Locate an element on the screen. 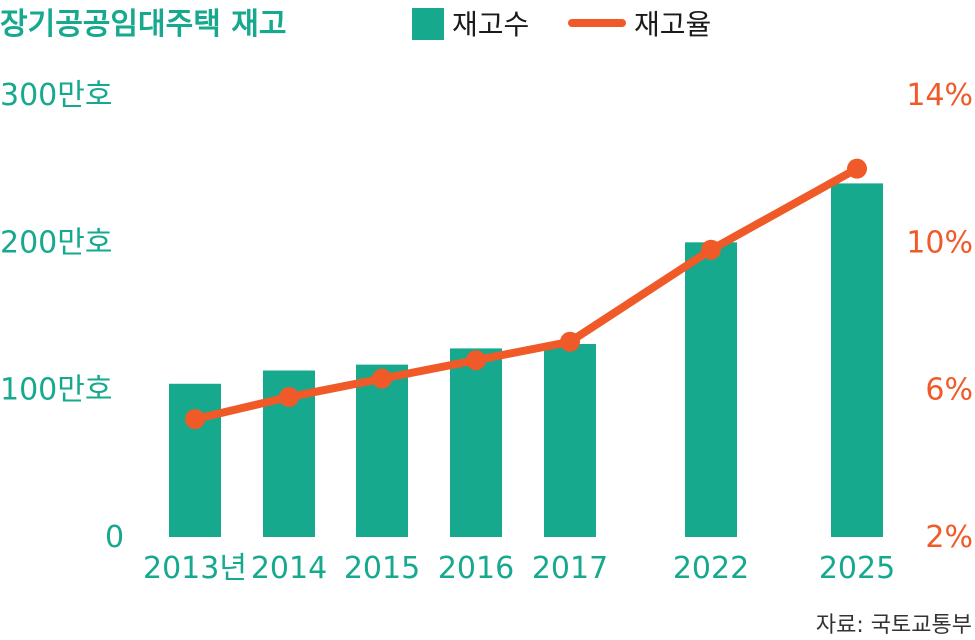  right-tick-label: 10% is located at coordinates (939, 242).